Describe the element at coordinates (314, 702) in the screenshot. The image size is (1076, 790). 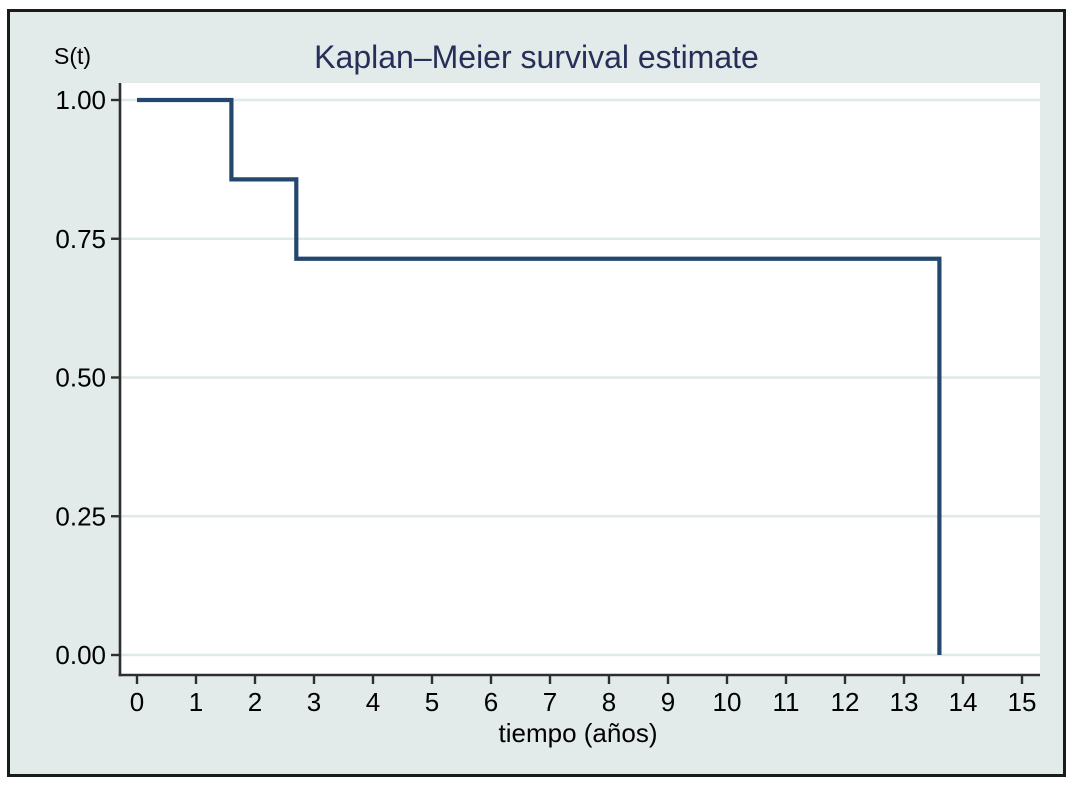
I see `x-tick-label: 3` at that location.